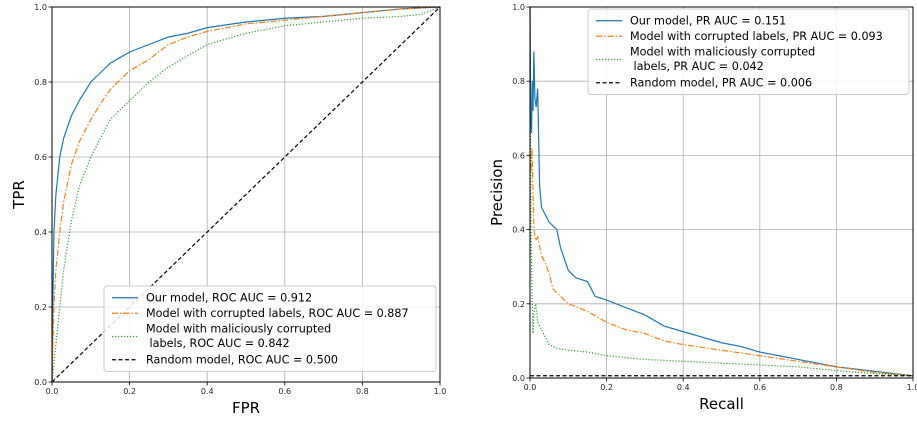 This screenshot has height=421, width=917. Describe the element at coordinates (497, 192) in the screenshot. I see `y-axis-label: Precision` at that location.